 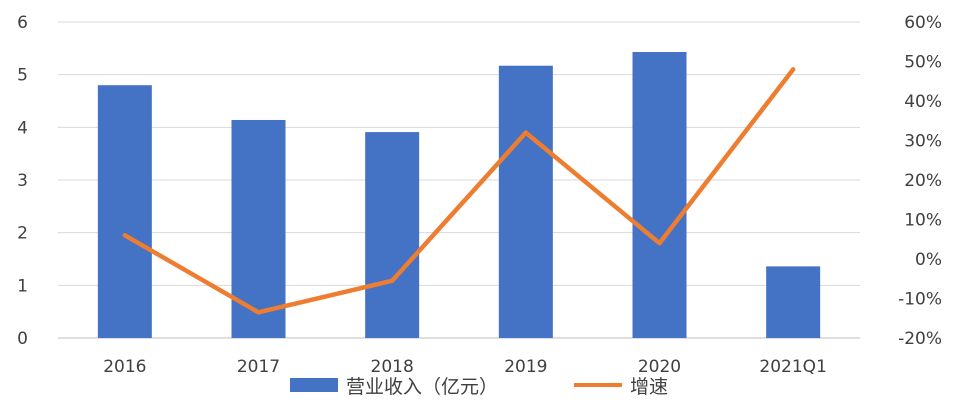 What do you see at coordinates (659, 195) in the screenshot?
I see `bar-2020` at bounding box center [659, 195].